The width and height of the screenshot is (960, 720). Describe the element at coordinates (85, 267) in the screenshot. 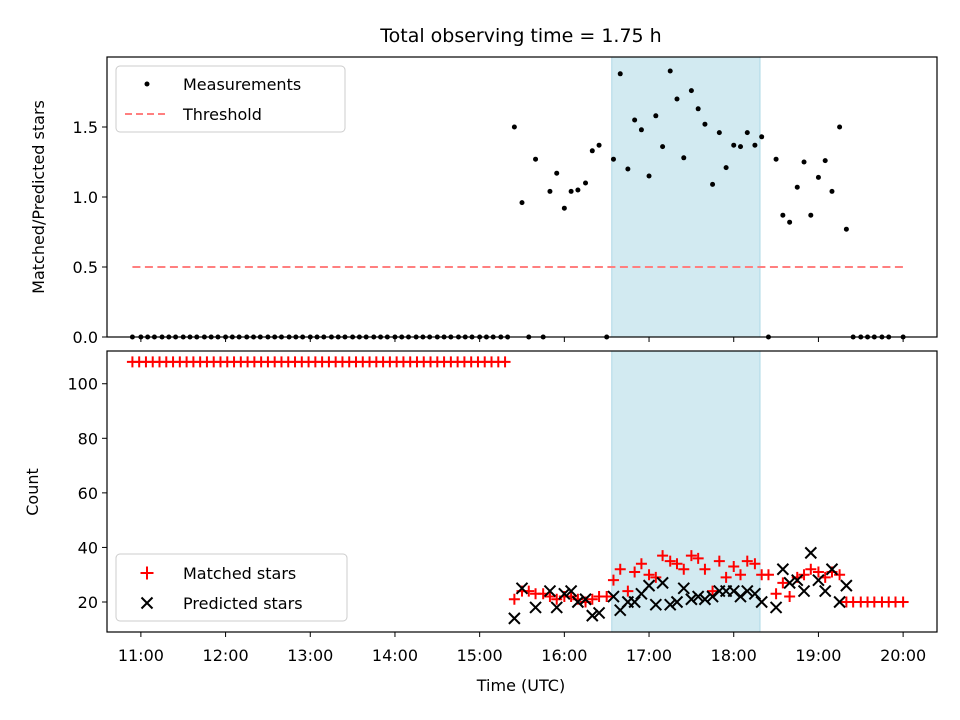

I see `y-tick-label: 0.5` at that location.